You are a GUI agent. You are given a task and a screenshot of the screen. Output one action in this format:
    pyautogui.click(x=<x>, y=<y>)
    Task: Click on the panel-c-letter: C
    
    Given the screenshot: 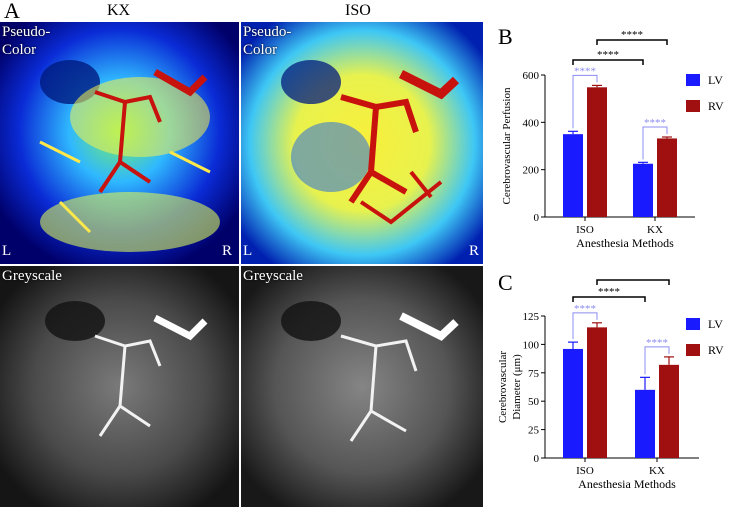 What is the action you would take?
    pyautogui.click(x=505, y=282)
    